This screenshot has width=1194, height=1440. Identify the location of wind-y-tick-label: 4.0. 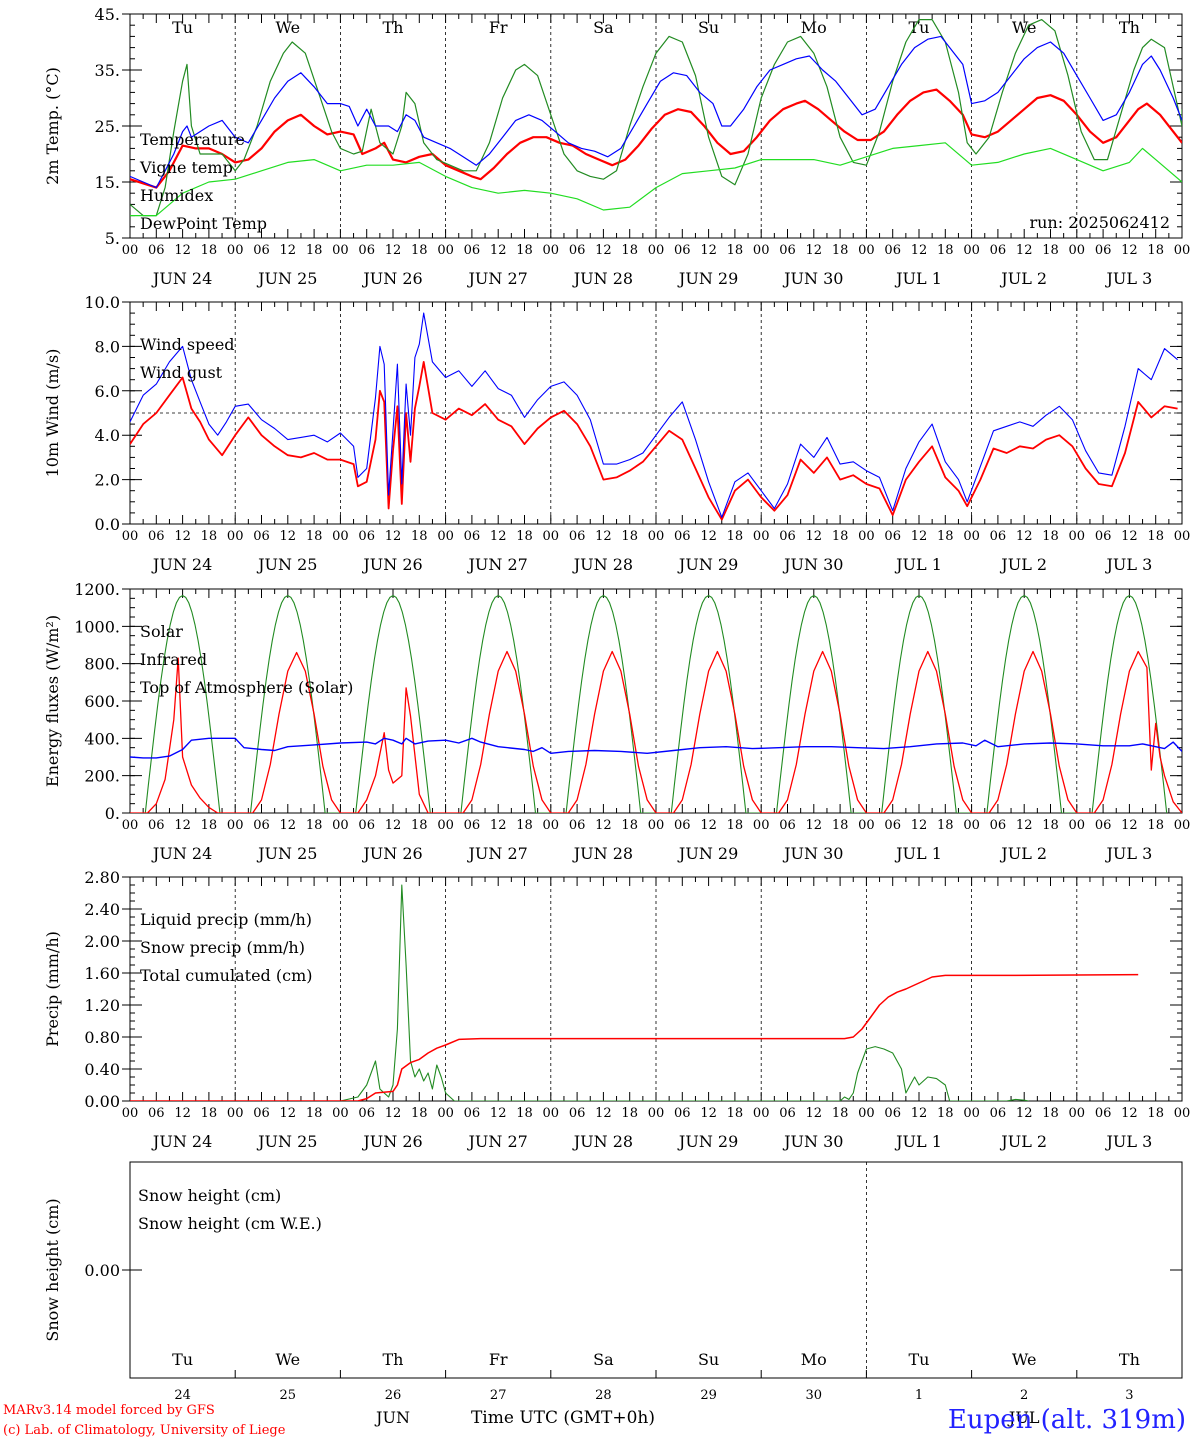
(107, 435).